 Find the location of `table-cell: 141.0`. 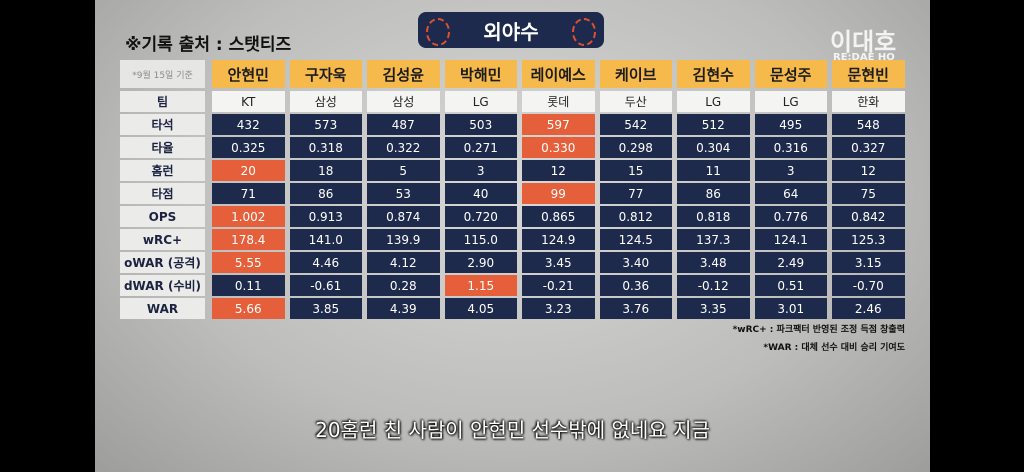

table-cell: 141.0 is located at coordinates (325, 239).